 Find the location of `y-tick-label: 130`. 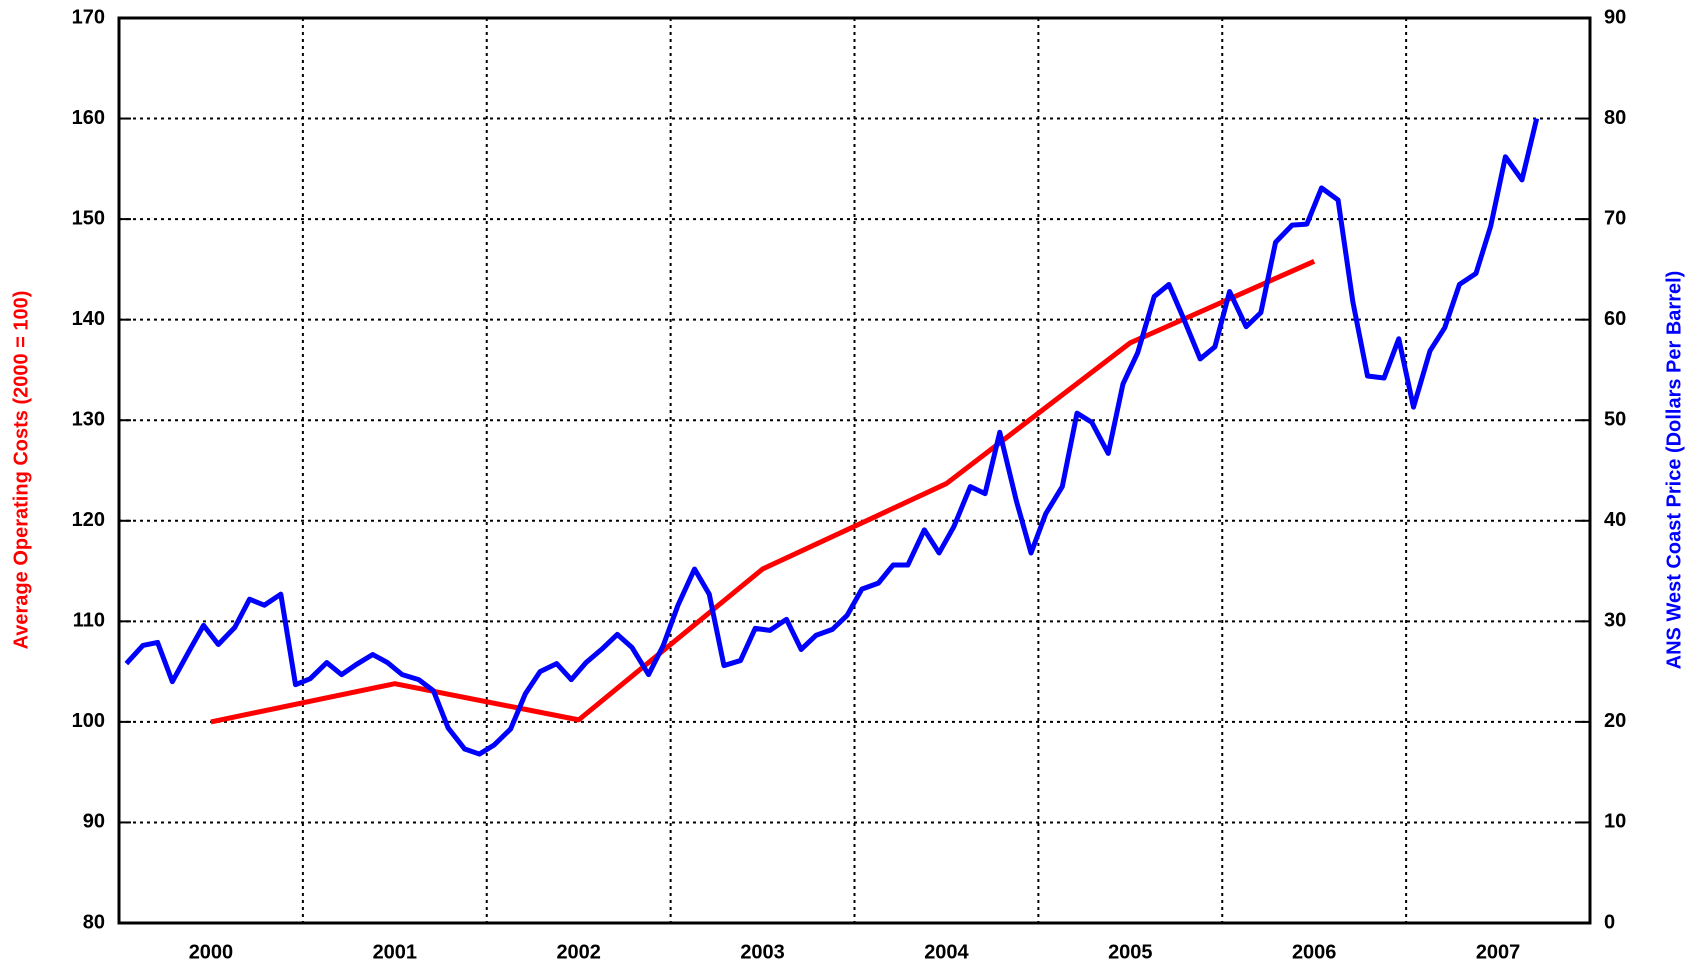

y-tick-label: 130 is located at coordinates (88, 420).